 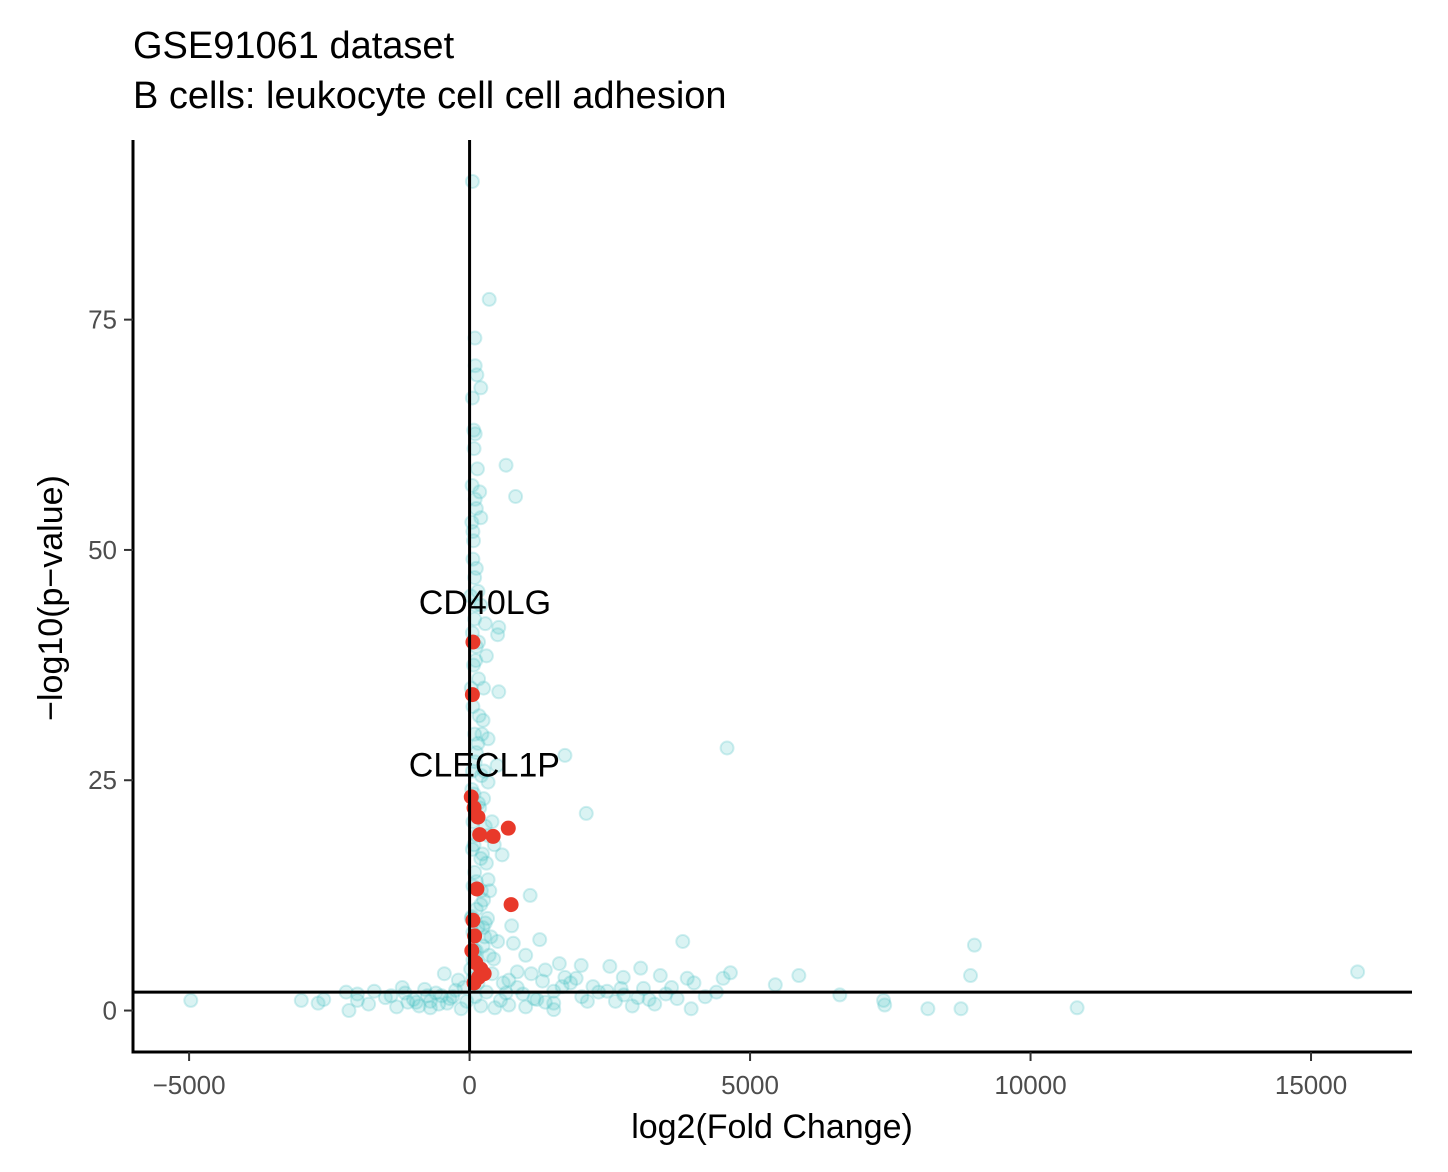 What do you see at coordinates (102, 550) in the screenshot?
I see `y-tick-label: 50` at bounding box center [102, 550].